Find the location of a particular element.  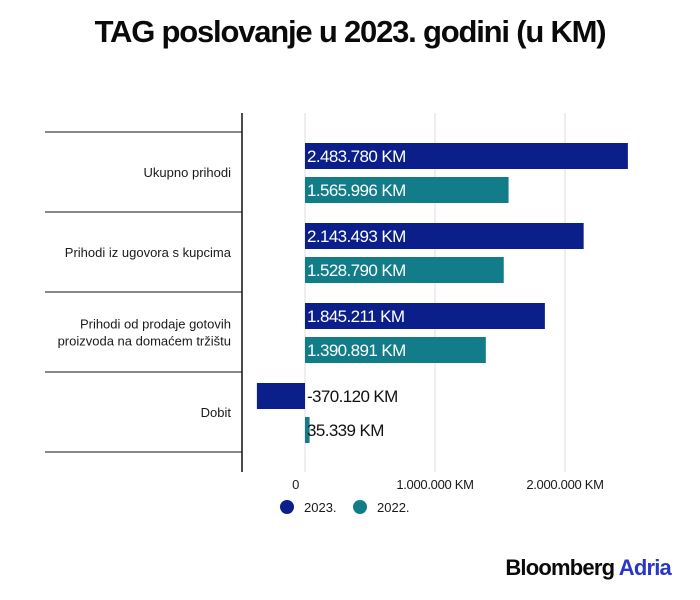

chart-title: TAG poslovanje u 2023. godini (u KM) is located at coordinates (350, 31).